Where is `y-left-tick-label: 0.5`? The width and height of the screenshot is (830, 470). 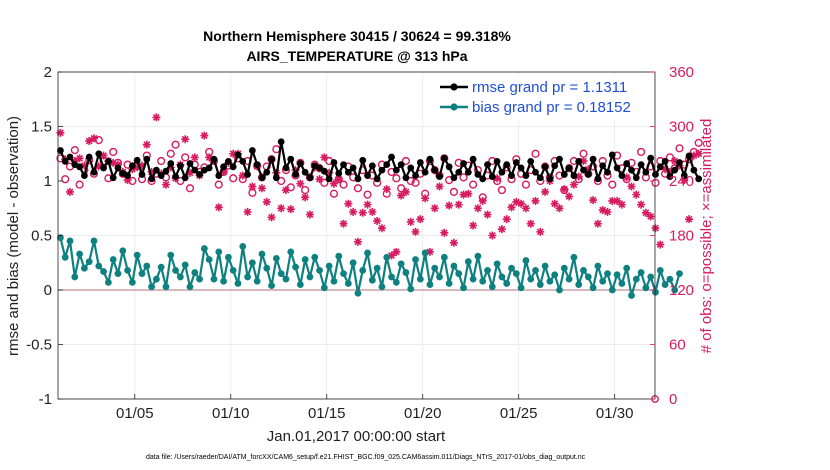 y-left-tick-label: 0.5 is located at coordinates (41, 236).